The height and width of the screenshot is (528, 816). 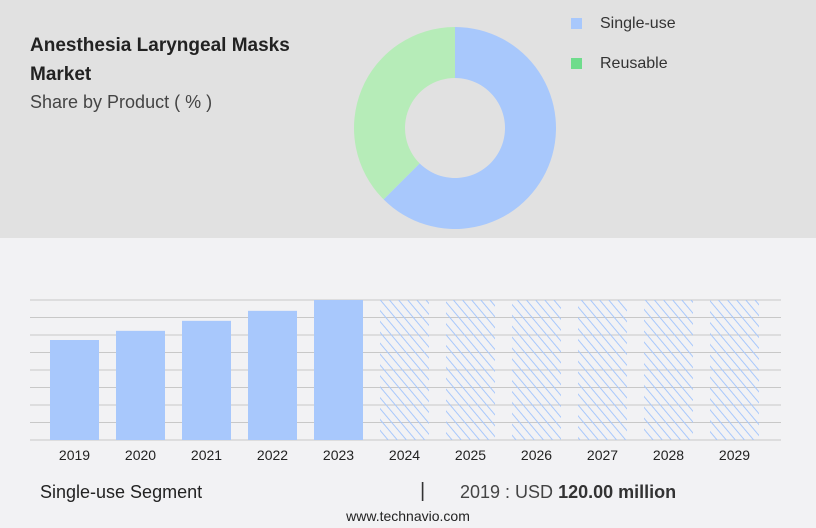 I want to click on x-tick-label: 2025, so click(x=470, y=455).